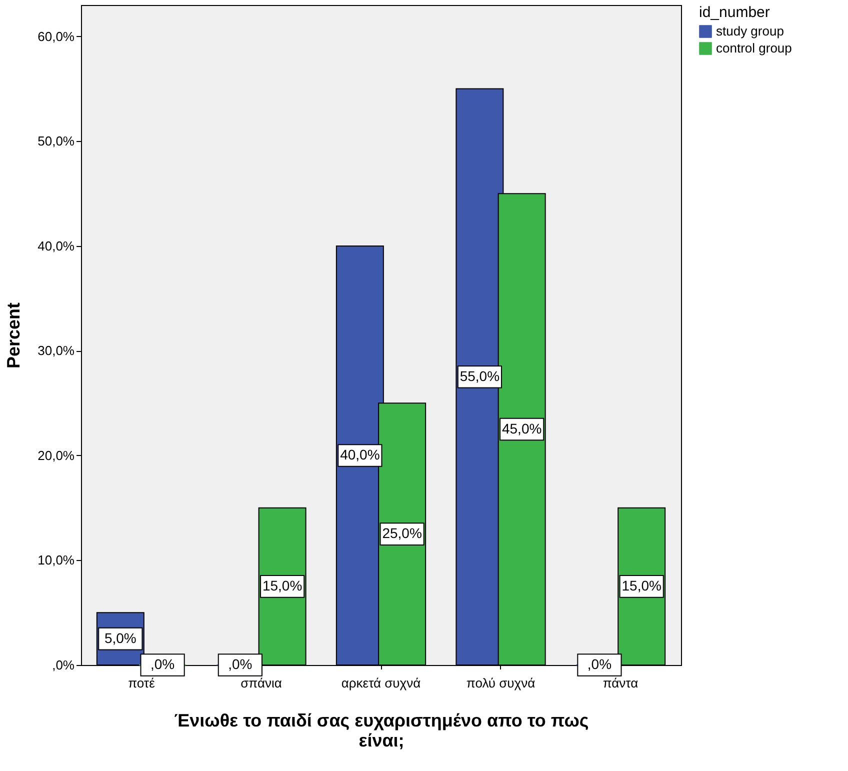 This screenshot has height=771, width=848. What do you see at coordinates (754, 48) in the screenshot?
I see `legend-label: control group` at bounding box center [754, 48].